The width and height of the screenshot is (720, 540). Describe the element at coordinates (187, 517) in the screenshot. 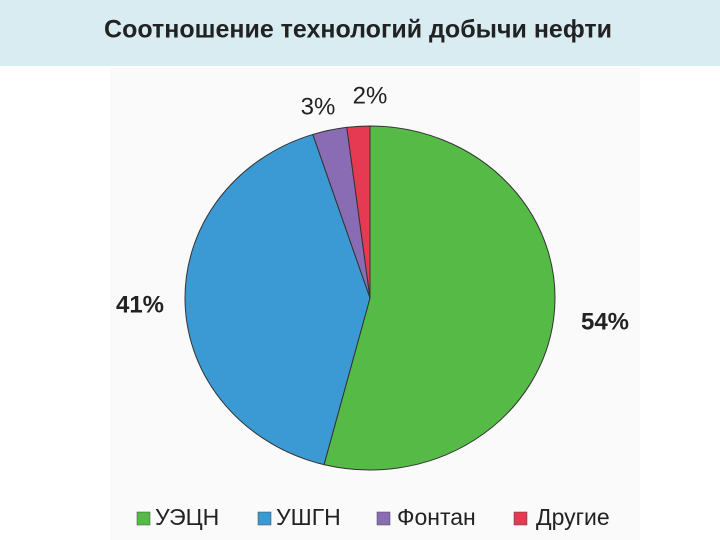

I see `legend-label: УЭЦН` at that location.